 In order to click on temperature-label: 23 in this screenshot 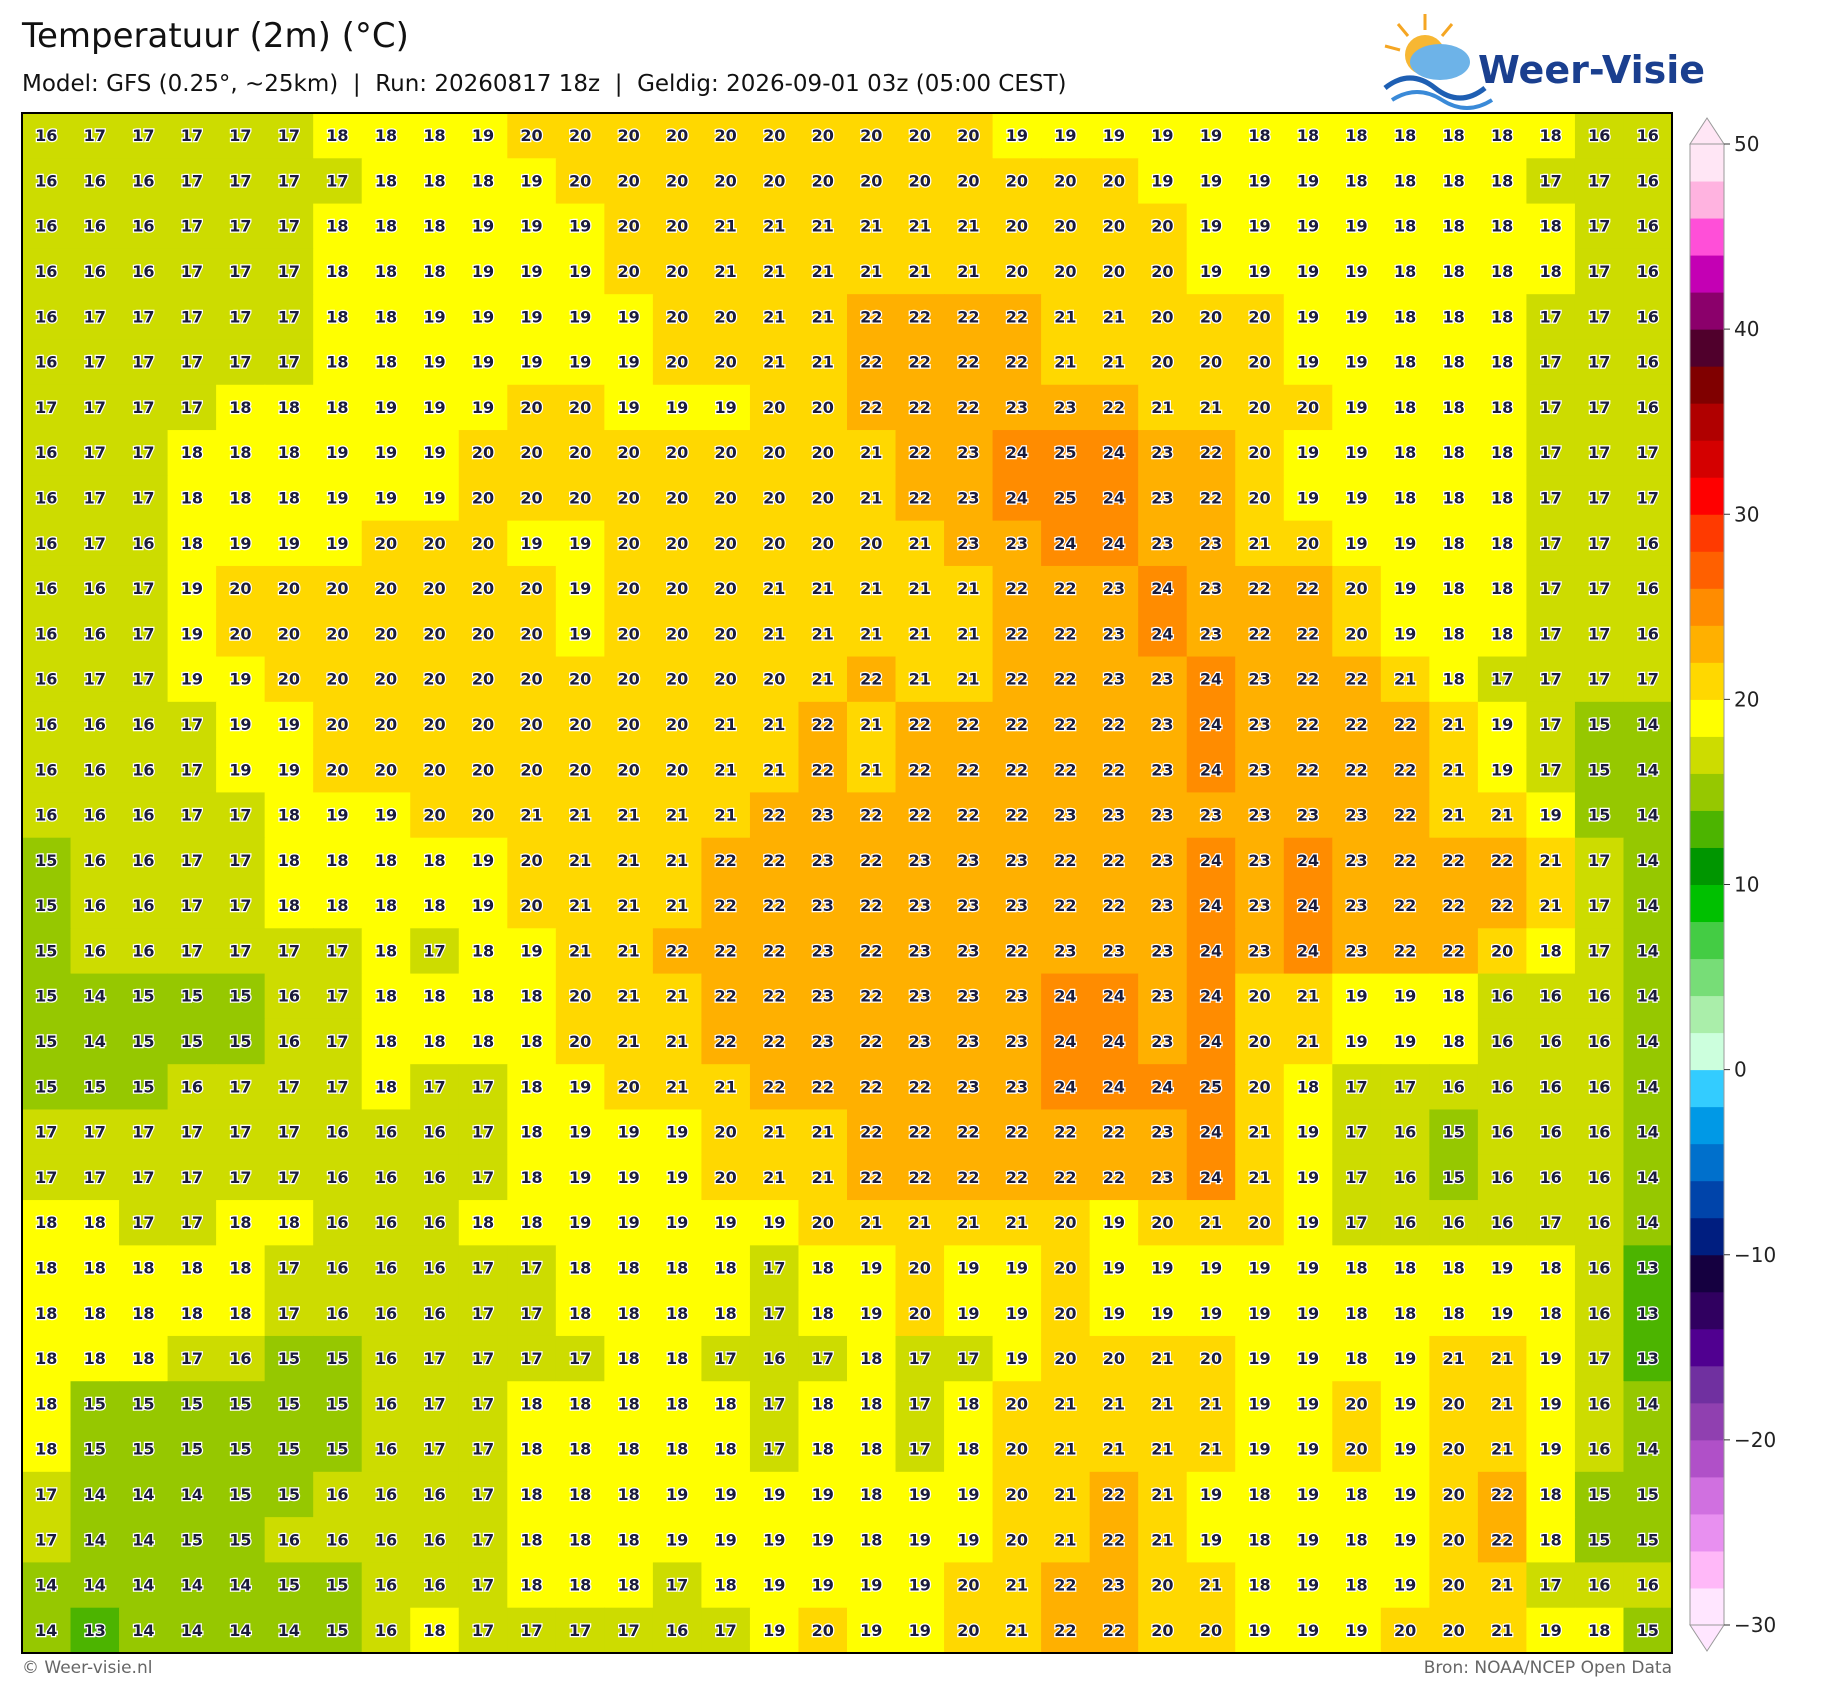, I will do `click(1259, 905)`.